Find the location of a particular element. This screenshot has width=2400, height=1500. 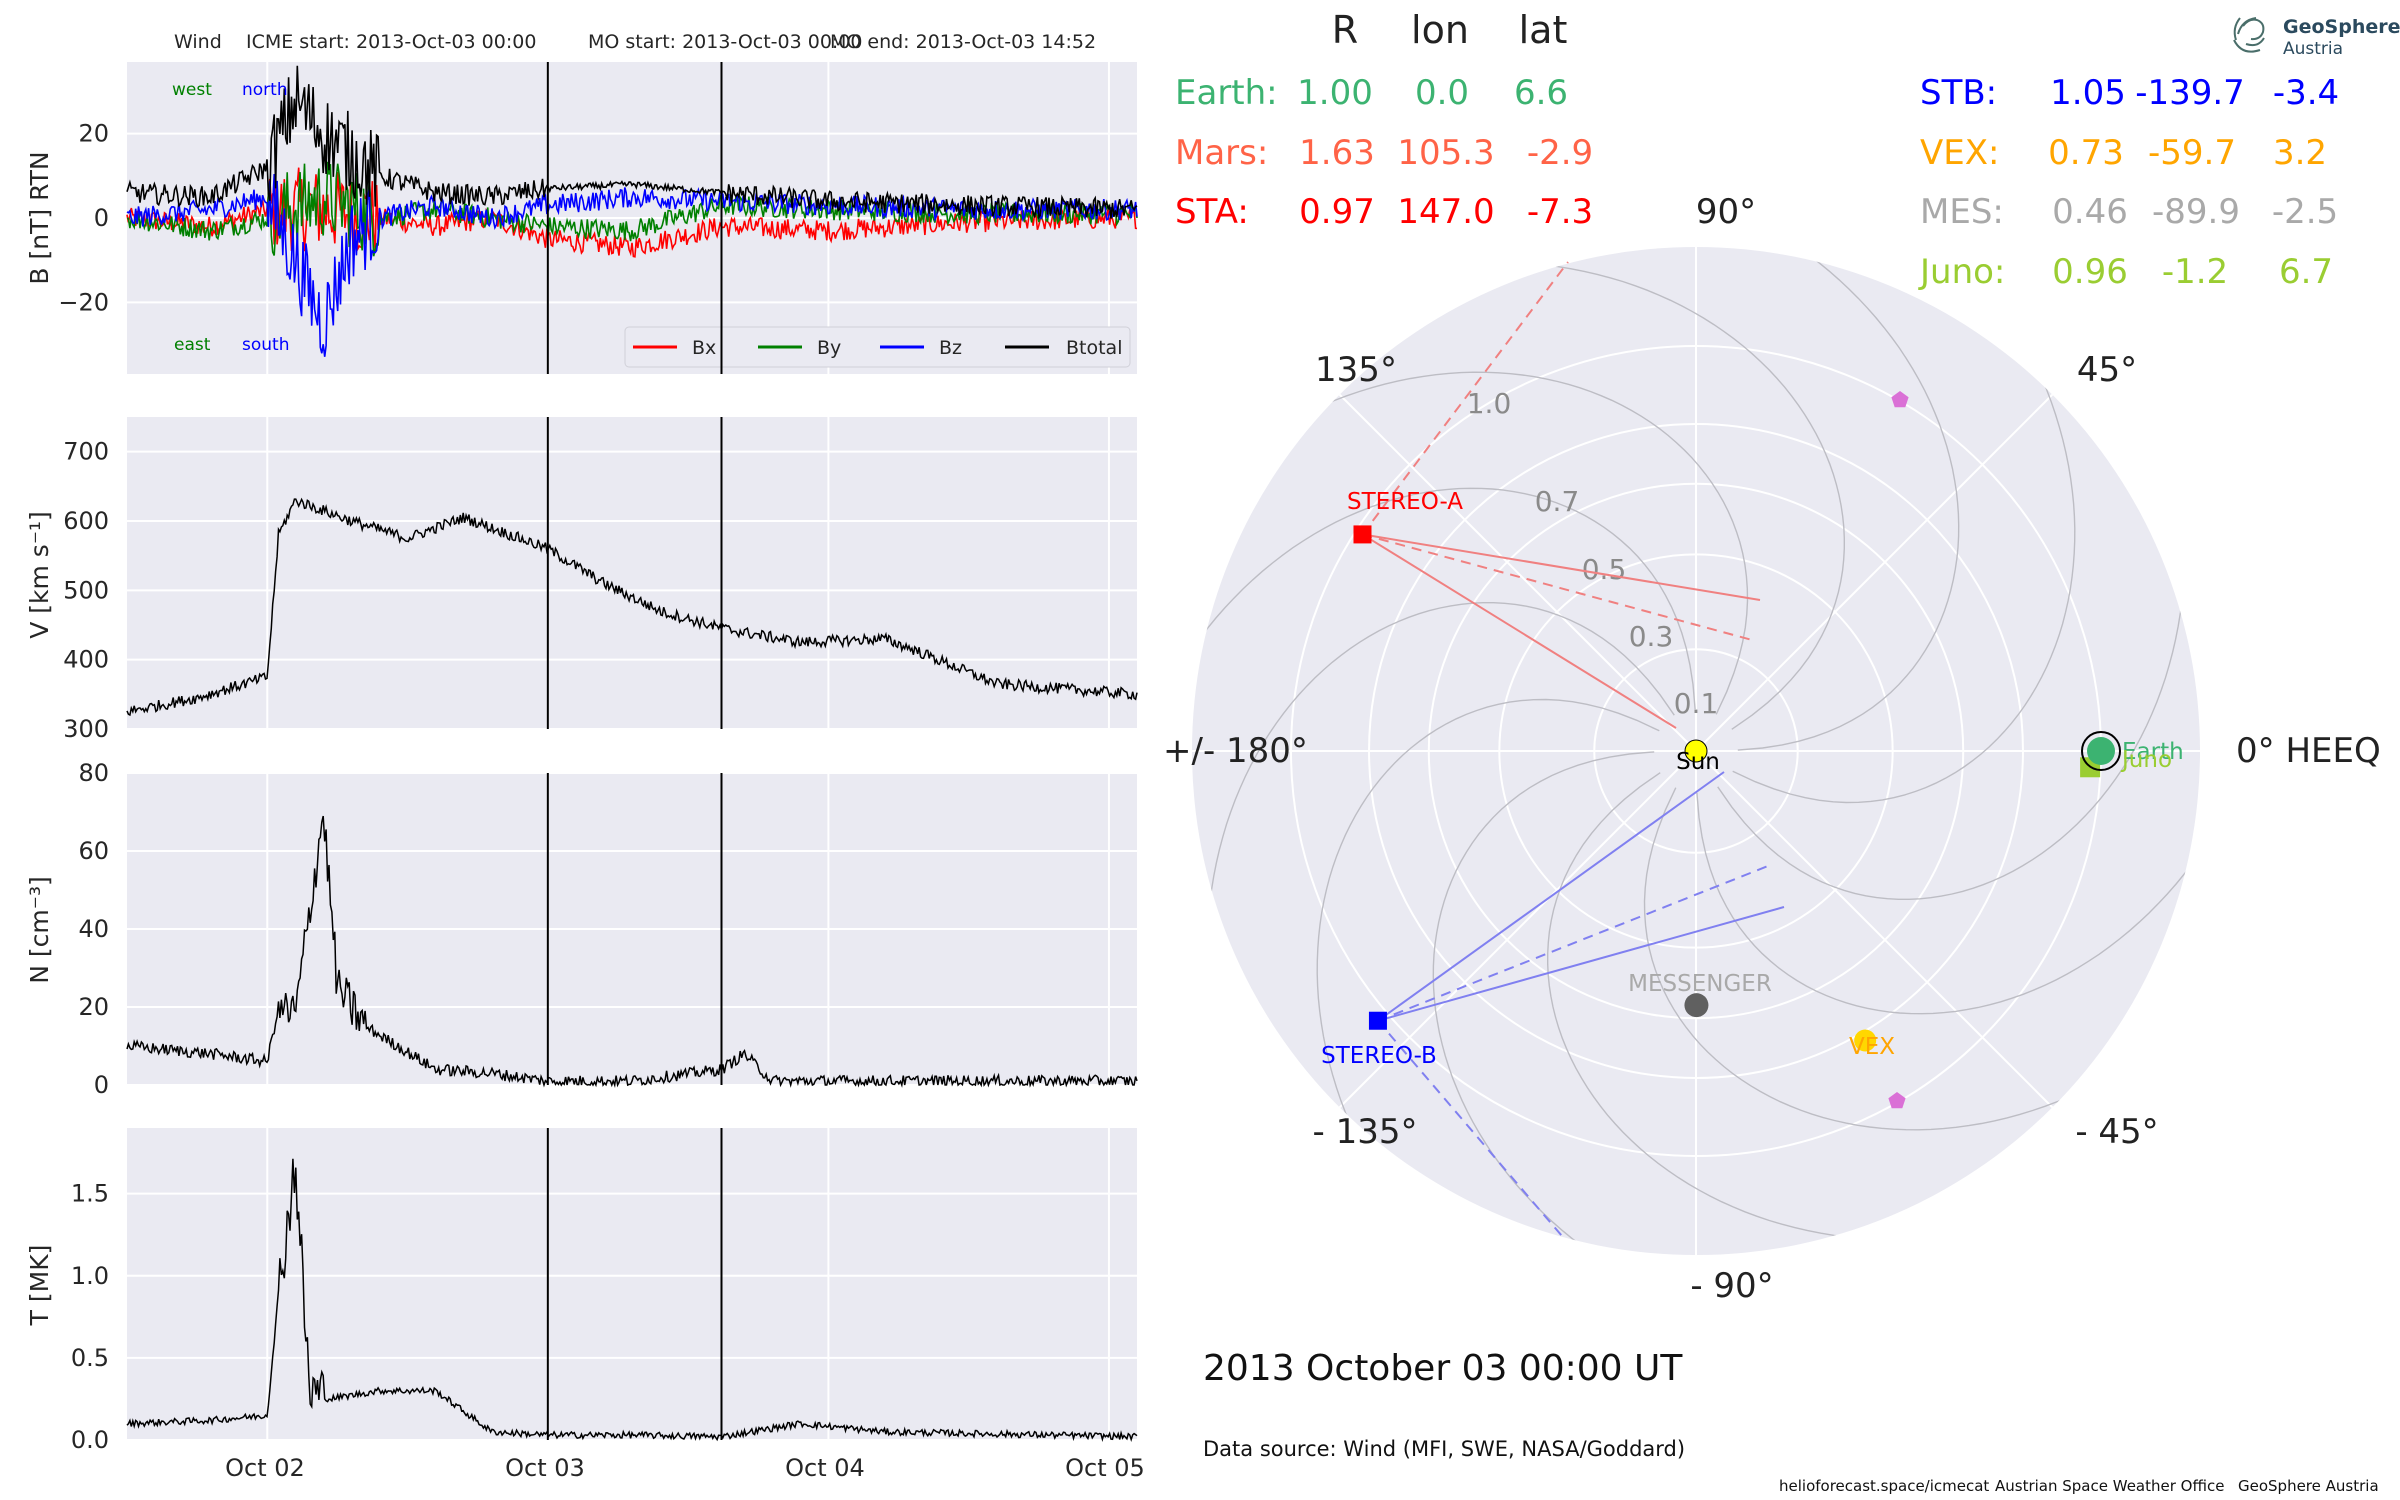

angle-minus-90: - 90° is located at coordinates (1731, 1286).